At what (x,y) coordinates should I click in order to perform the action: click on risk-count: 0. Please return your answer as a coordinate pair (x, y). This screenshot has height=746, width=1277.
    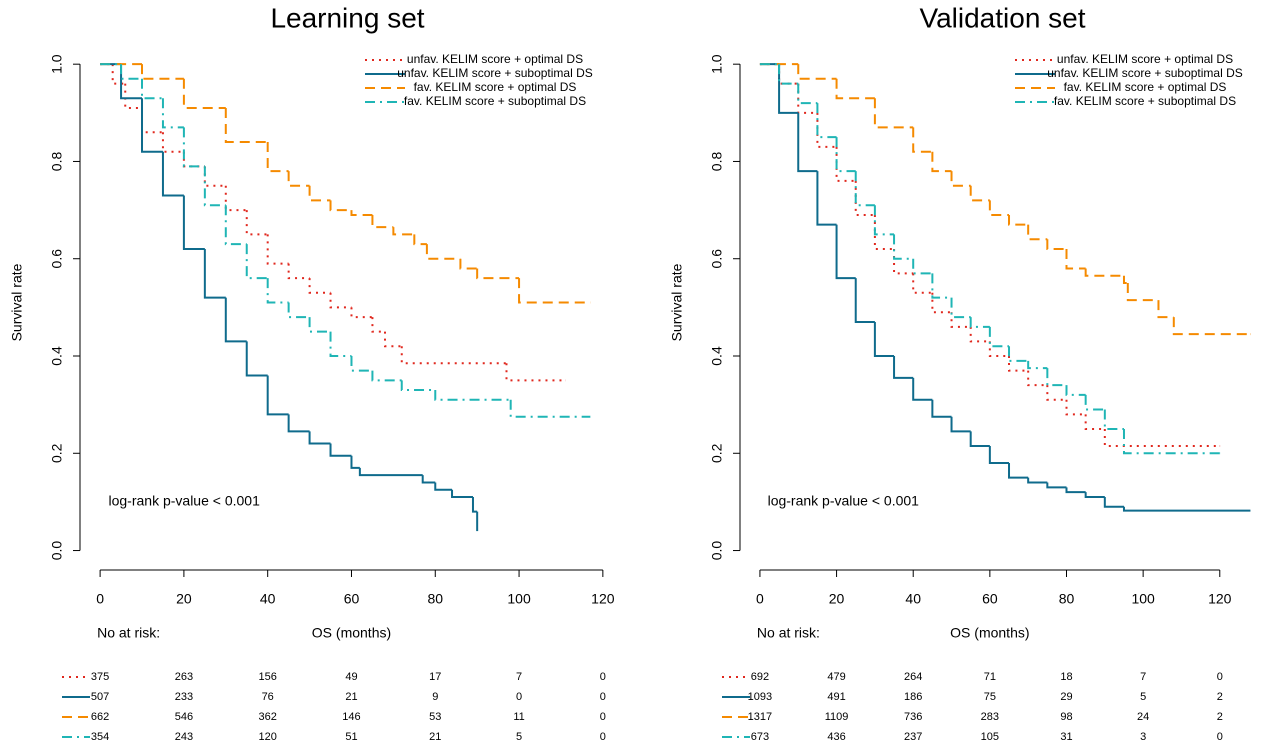
    Looking at the image, I should click on (519, 697).